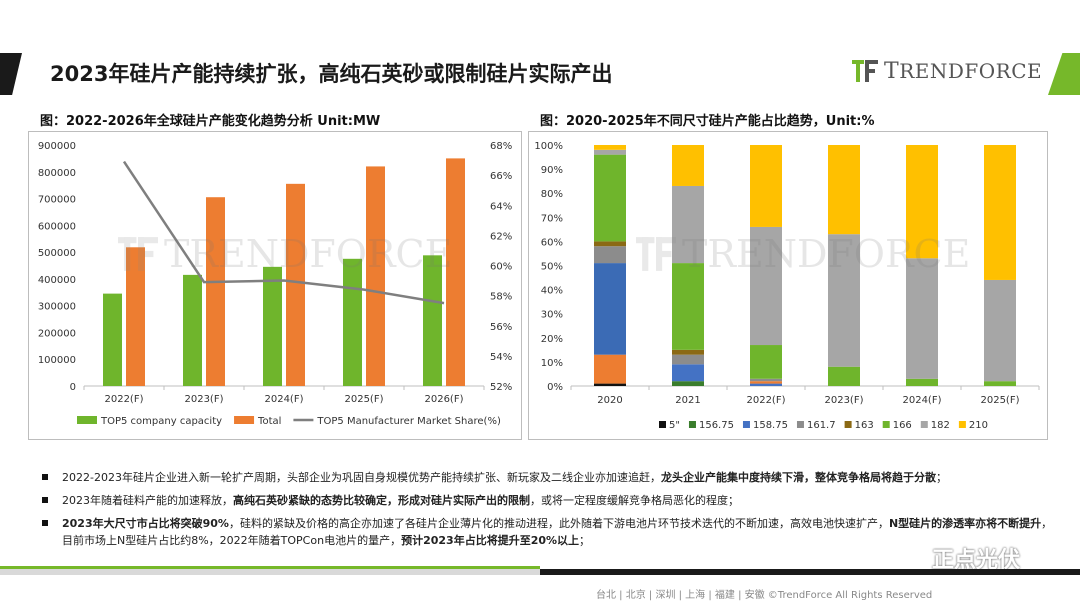 The width and height of the screenshot is (1080, 608). Describe the element at coordinates (73, 387) in the screenshot. I see `y-tick-label: 0` at that location.